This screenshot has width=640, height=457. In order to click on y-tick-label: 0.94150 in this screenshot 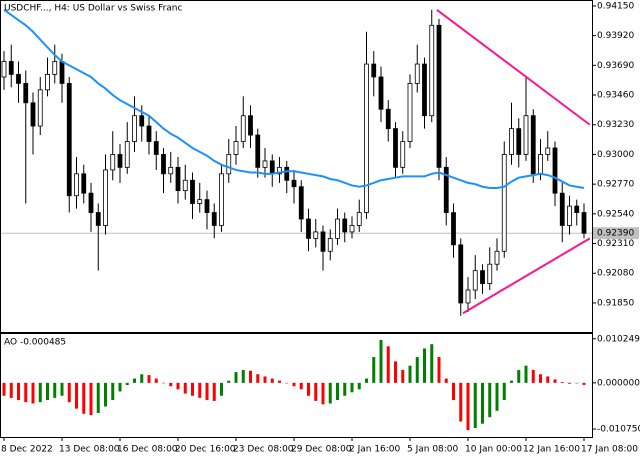, I will do `click(615, 6)`.